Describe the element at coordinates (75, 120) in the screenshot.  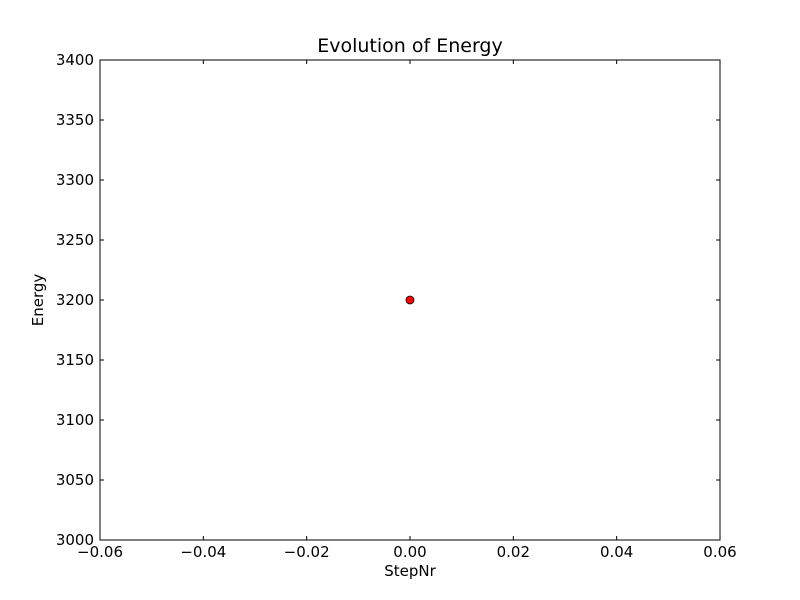
I see `y-tick-label: 3350` at that location.